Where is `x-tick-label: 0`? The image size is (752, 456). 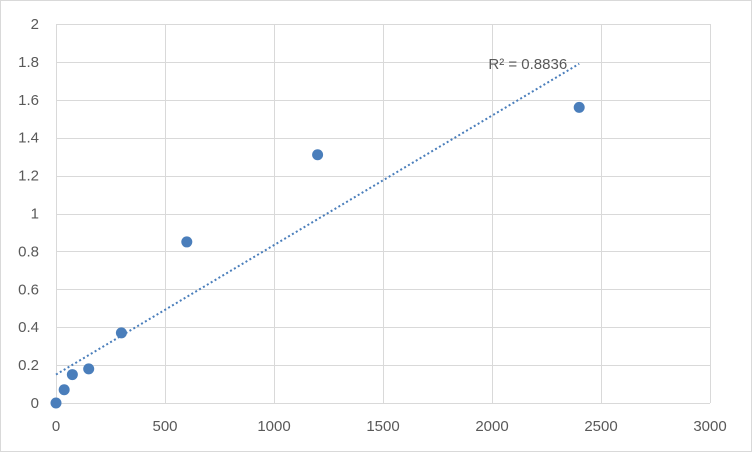
x-tick-label: 0 is located at coordinates (56, 426).